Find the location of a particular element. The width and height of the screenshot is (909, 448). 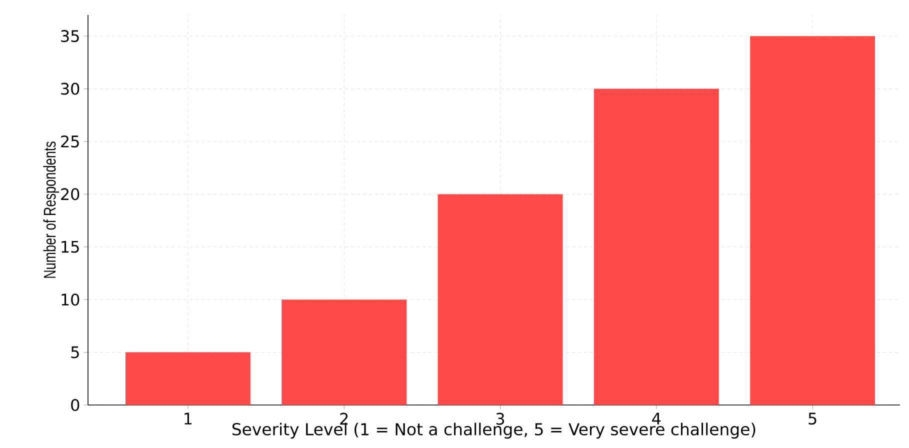

x-tick-label: 3 is located at coordinates (500, 418).